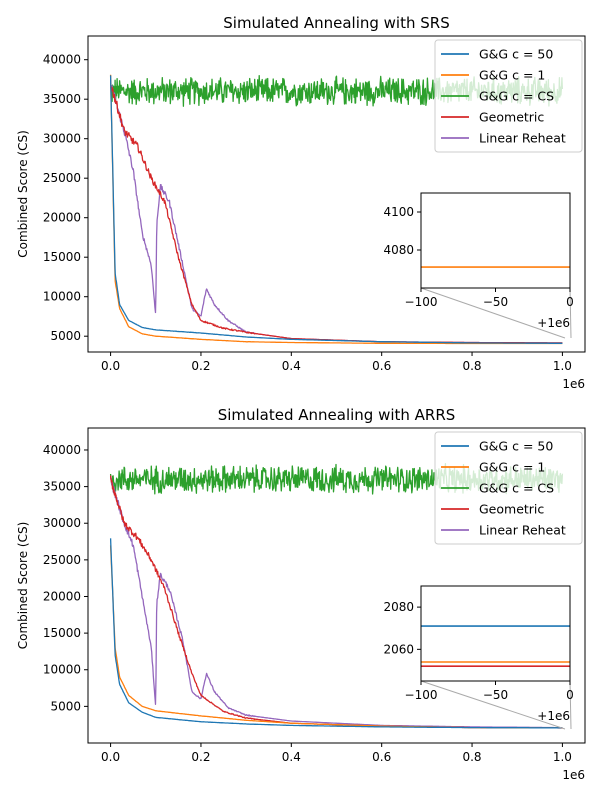 The height and width of the screenshot is (800, 600). Describe the element at coordinates (336, 23) in the screenshot. I see `chart-title: Simulated Annealing with SRS` at that location.